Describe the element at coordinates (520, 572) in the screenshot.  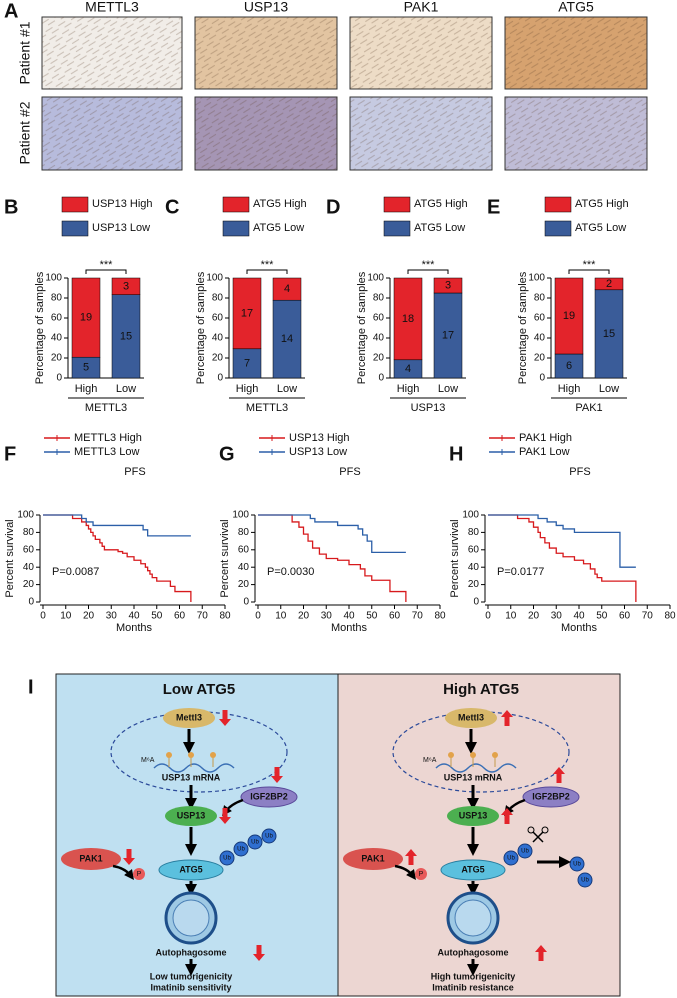
I see `p-value: P=0.0177` at that location.